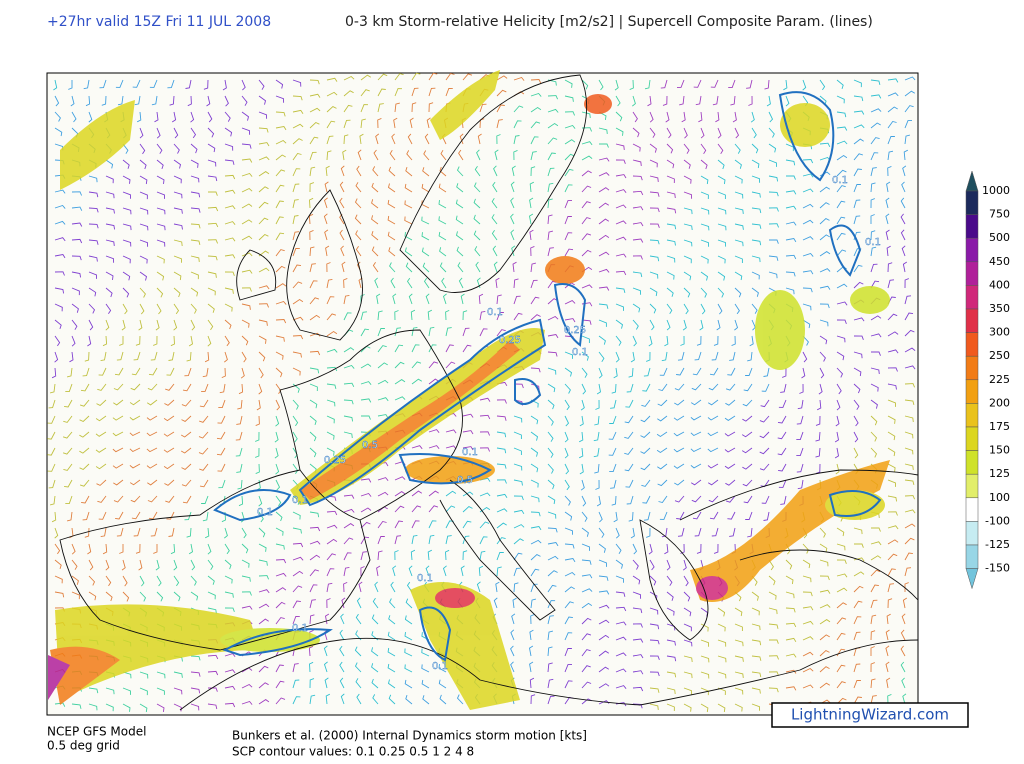  What do you see at coordinates (999, 237) in the screenshot?
I see `legend-label: 500` at bounding box center [999, 237].